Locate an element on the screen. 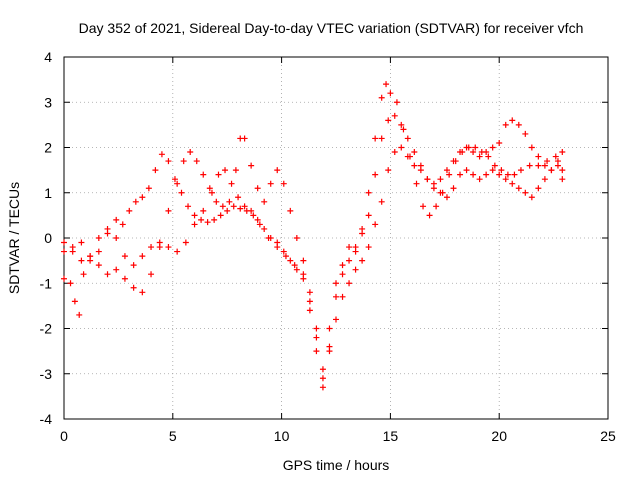 Image resolution: width=640 pixels, height=480 pixels. y-tick-label: 0 is located at coordinates (48, 238).